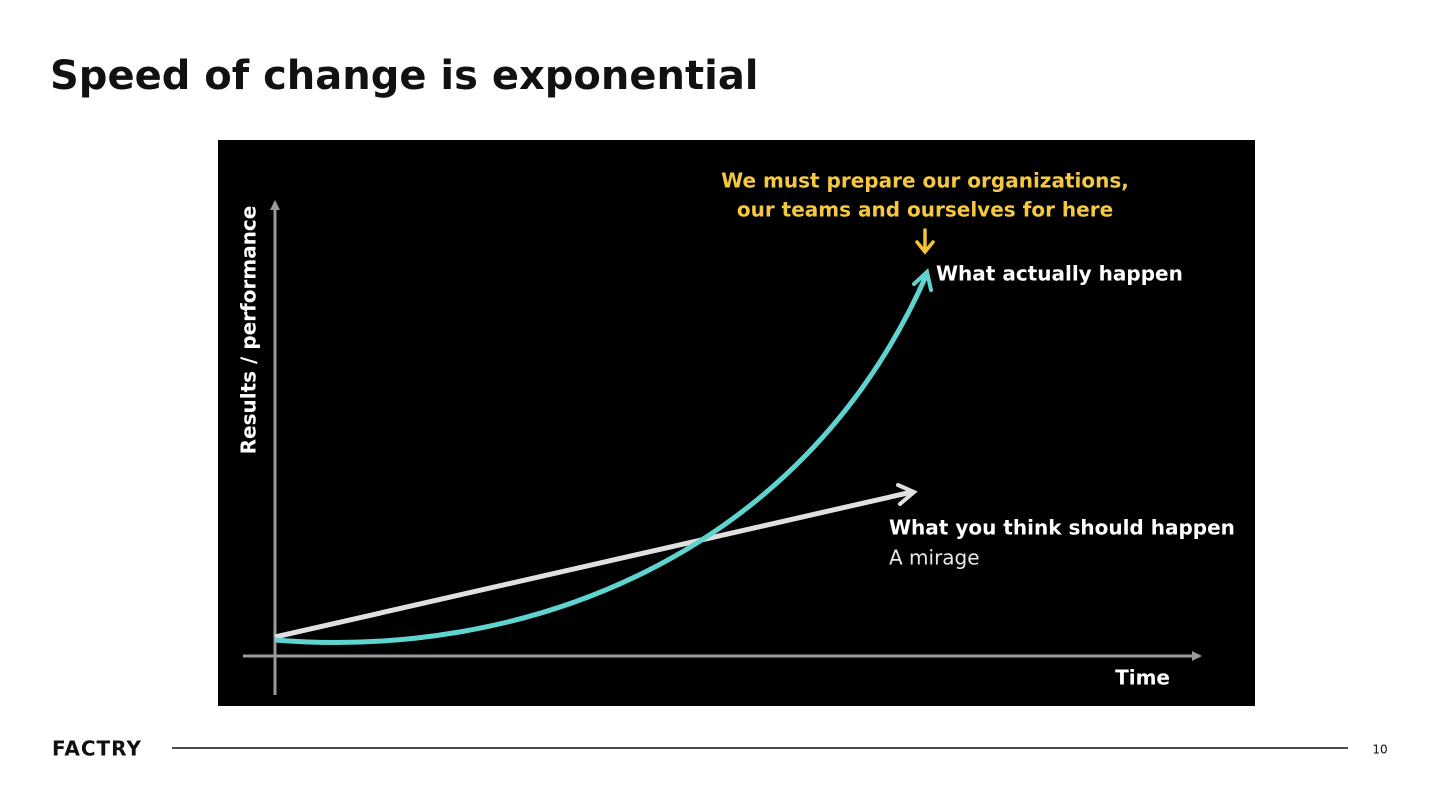 The image size is (1440, 810). I want to click on x-axis-label: Time, so click(1142, 678).